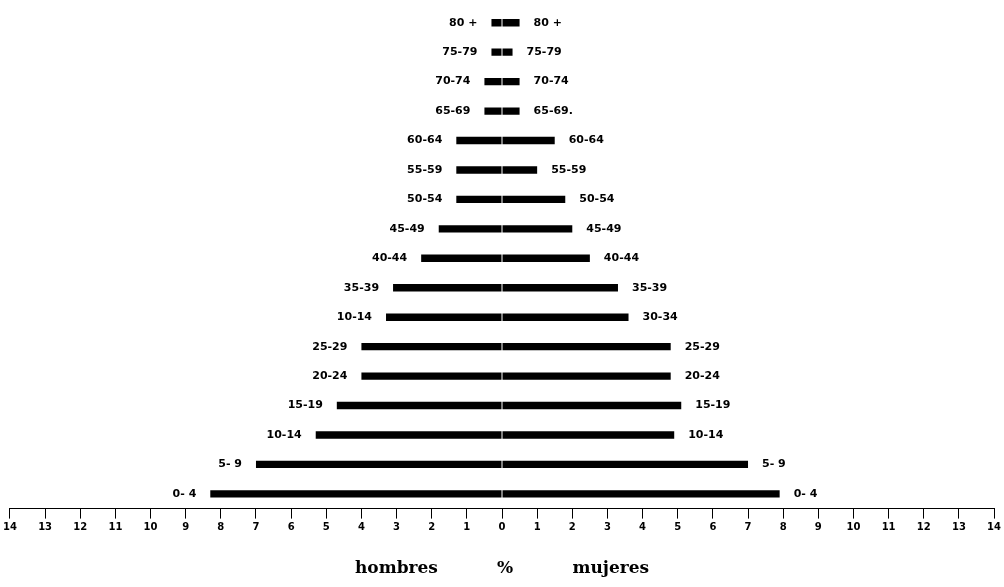 This screenshot has width=1004, height=587. What do you see at coordinates (586, 140) in the screenshot?
I see `annotation: 60-64` at bounding box center [586, 140].